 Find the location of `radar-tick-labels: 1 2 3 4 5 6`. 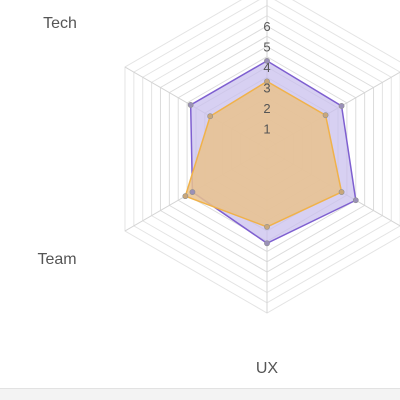

radar-tick-labels: 1 2 3 4 5 6 is located at coordinates (266, 78).